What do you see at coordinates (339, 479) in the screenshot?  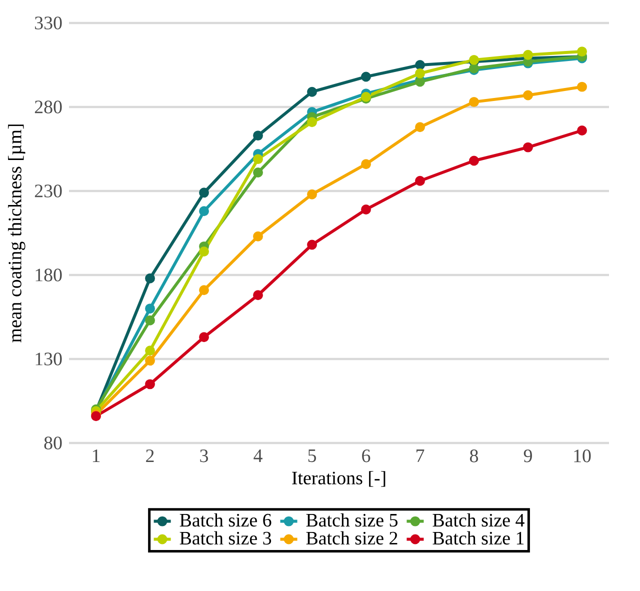 I see `x-axis-title: Iterations [-]` at bounding box center [339, 479].